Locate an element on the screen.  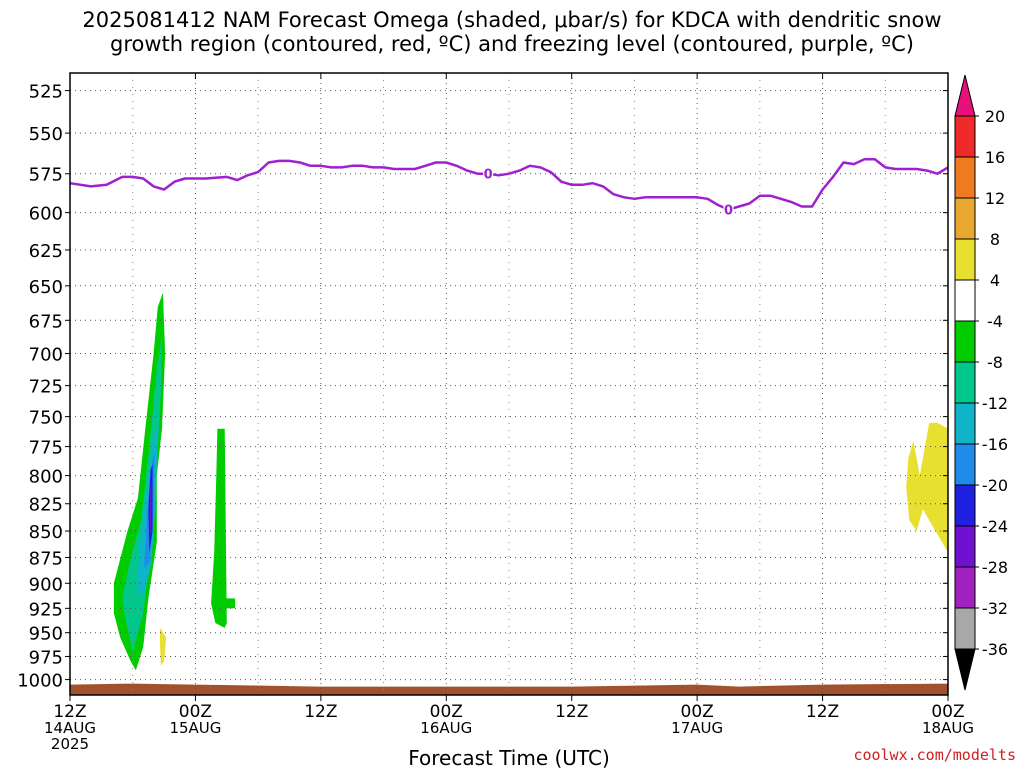
x-tick-label-12-1: 15AUG is located at coordinates (195, 728).